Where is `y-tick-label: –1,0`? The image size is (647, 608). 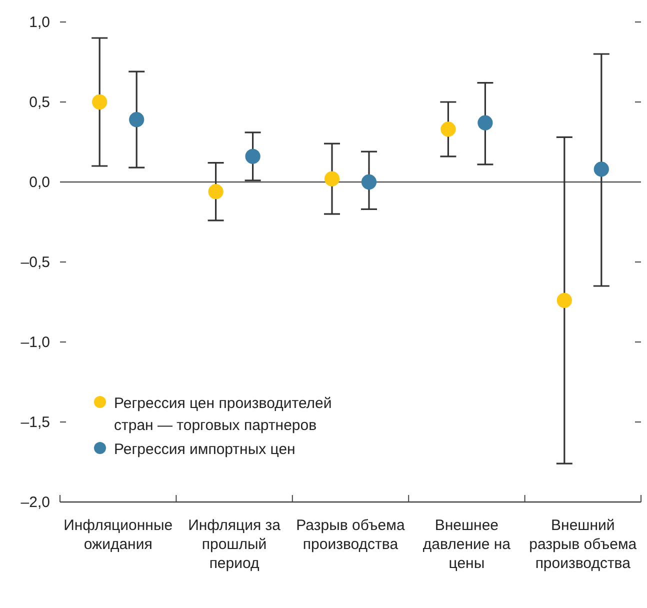
y-tick-label: –1,0 is located at coordinates (35, 342).